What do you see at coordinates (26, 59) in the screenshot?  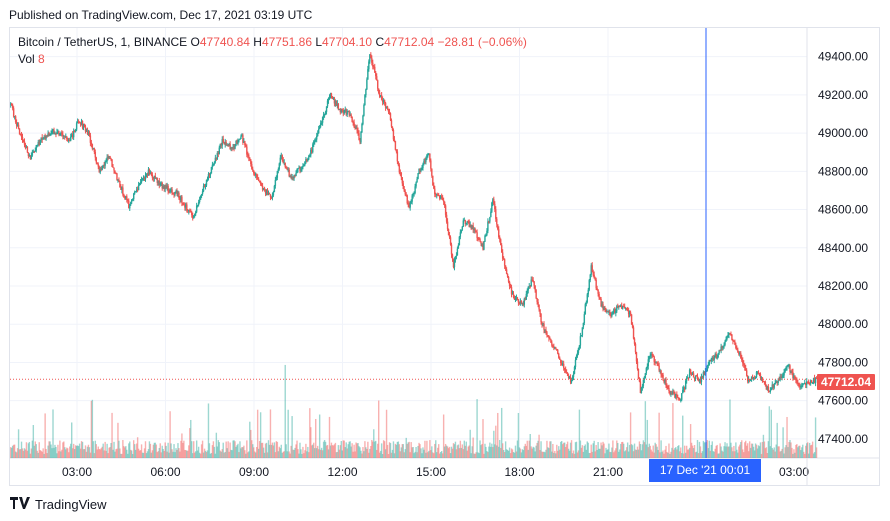 I see `volume-label: Vol` at bounding box center [26, 59].